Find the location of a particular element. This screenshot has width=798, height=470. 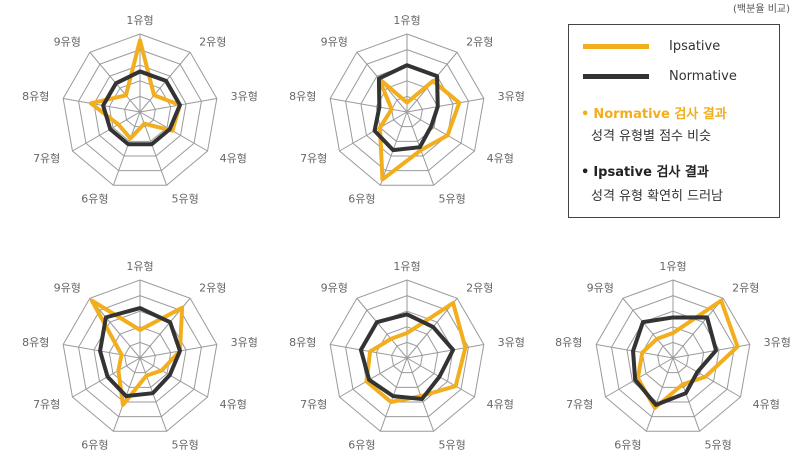

normative-label: Normative is located at coordinates (703, 76).